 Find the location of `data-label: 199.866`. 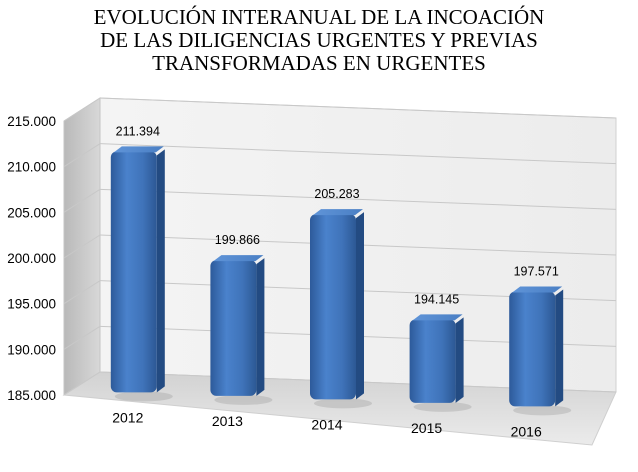

data-label: 199.866 is located at coordinates (237, 240).